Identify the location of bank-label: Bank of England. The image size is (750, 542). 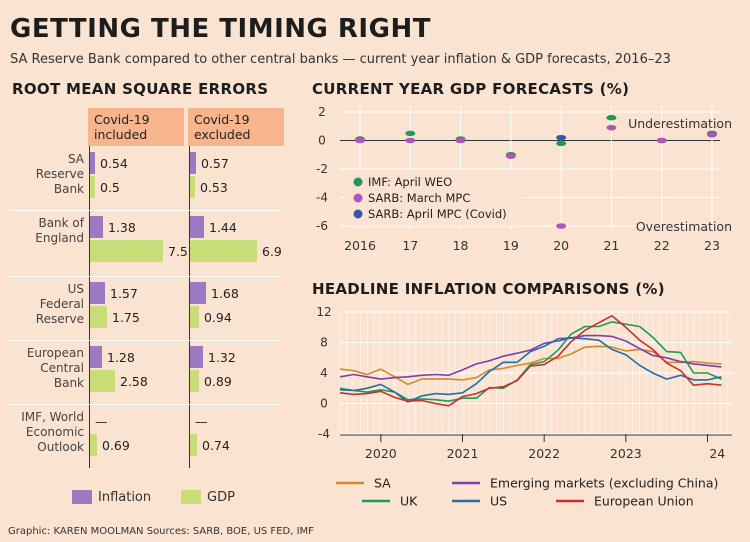
(48, 231).